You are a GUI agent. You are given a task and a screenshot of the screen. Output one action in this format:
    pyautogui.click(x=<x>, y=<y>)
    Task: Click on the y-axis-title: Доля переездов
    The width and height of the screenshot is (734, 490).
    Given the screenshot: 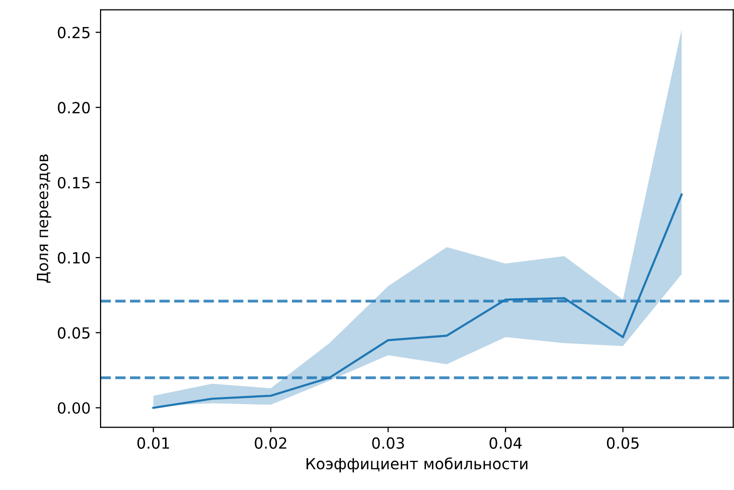 What is the action you would take?
    pyautogui.click(x=44, y=218)
    